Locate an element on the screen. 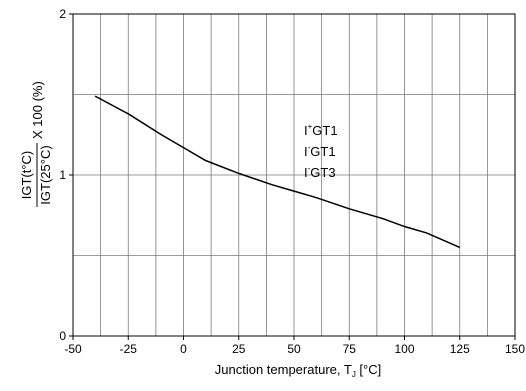 The width and height of the screenshot is (526, 391). y-axis-label-denominator: IGT(25°C) is located at coordinates (45, 174).